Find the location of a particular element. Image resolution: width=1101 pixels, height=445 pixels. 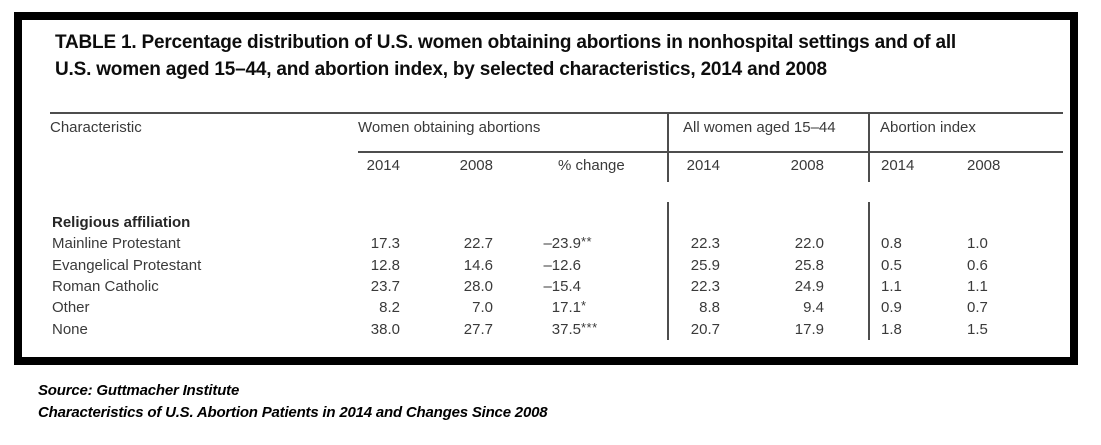

all-2008-value: 25.8 is located at coordinates (809, 265).